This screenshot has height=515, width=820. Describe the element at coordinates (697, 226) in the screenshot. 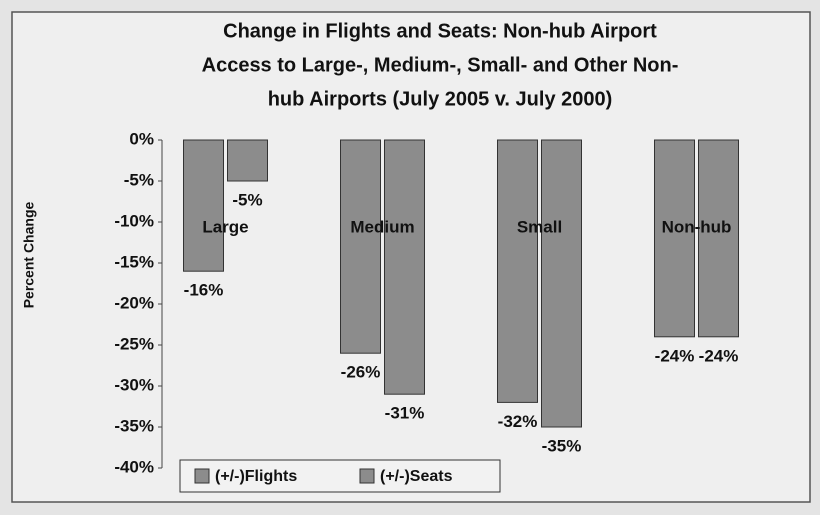

I see `category-label: Non-hub` at that location.